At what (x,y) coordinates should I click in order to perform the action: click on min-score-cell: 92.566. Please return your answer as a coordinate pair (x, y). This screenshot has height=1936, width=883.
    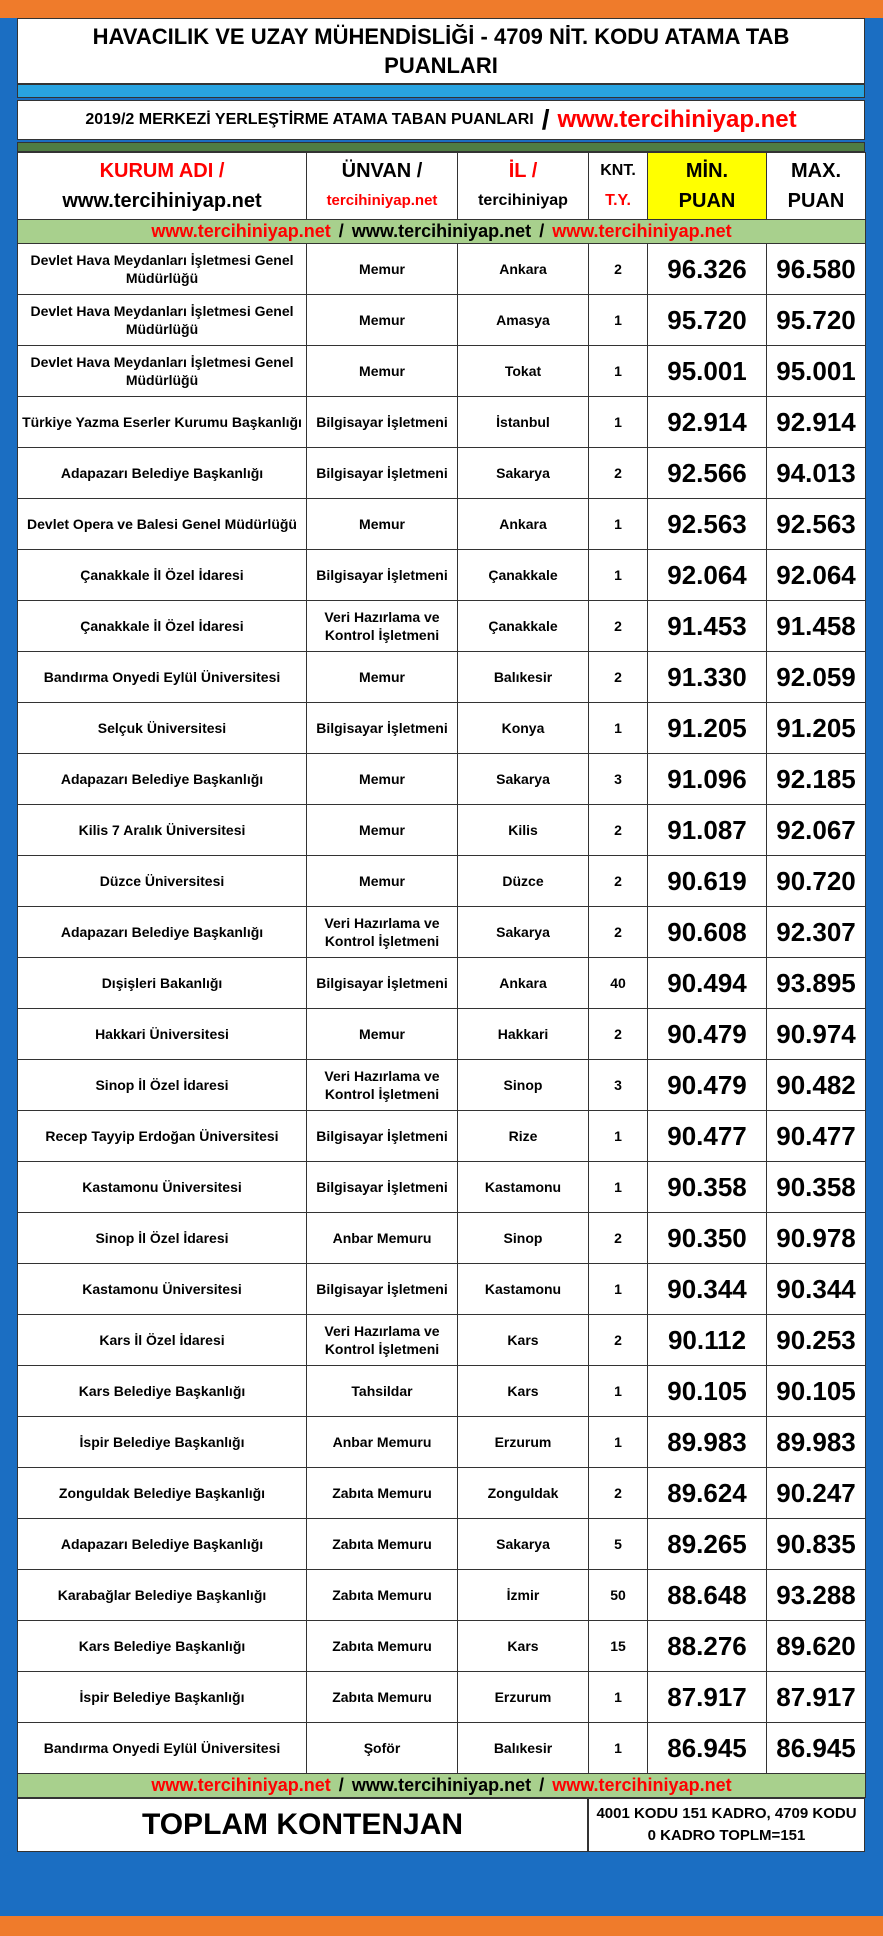
    Looking at the image, I should click on (707, 473).